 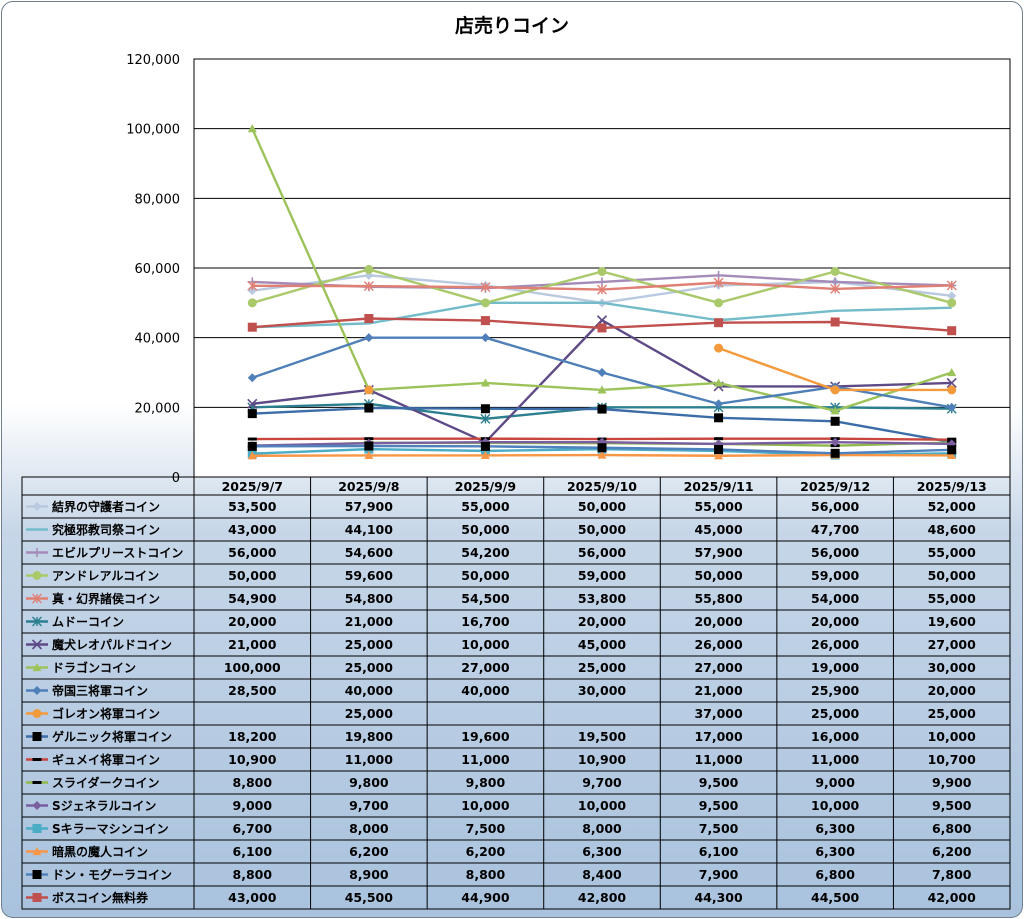 I want to click on data-label: 7,800, so click(x=952, y=874).